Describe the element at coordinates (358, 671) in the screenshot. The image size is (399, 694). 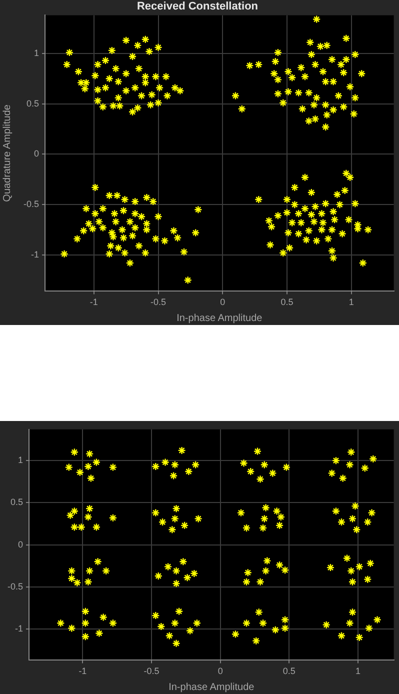
I see `x-tick-label: 1` at that location.